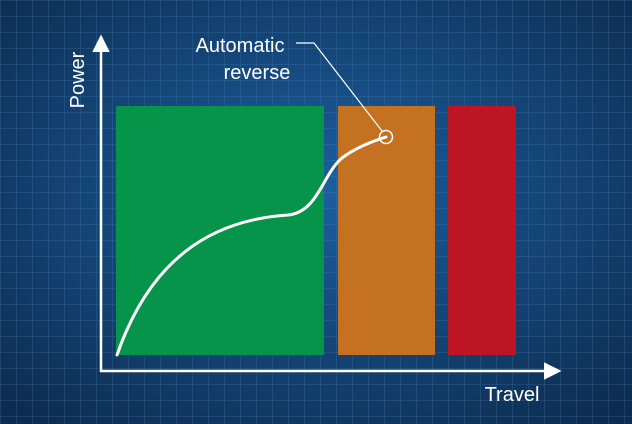 The image size is (632, 424). What do you see at coordinates (78, 79) in the screenshot?
I see `y-axis-label: Power` at bounding box center [78, 79].